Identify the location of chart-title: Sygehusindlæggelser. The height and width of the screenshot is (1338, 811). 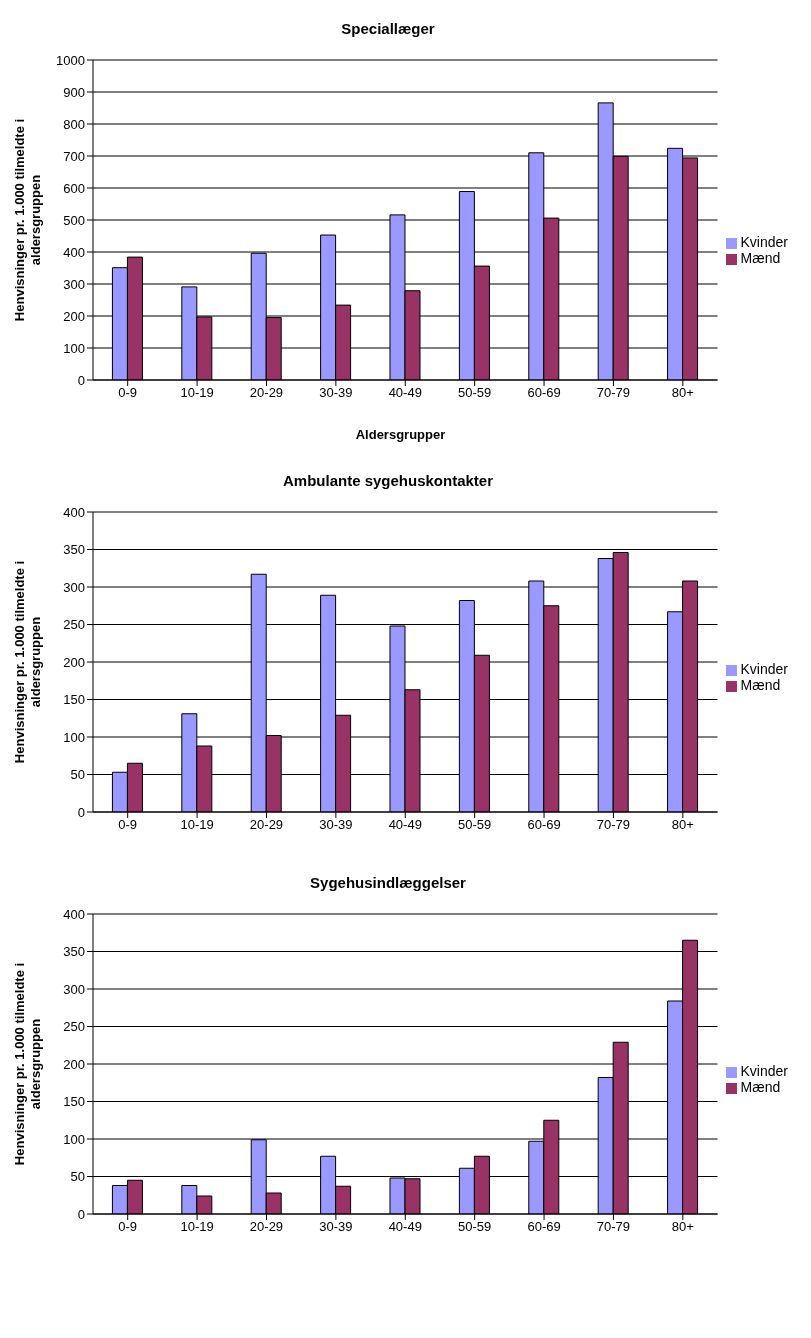
(388, 883).